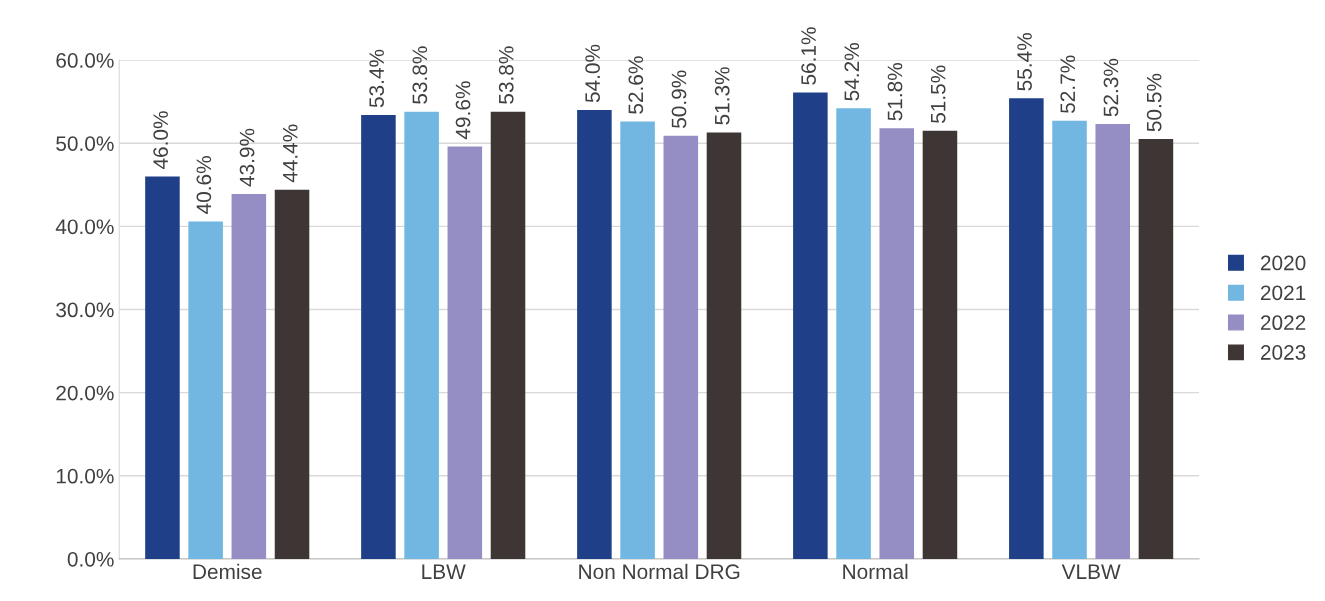 The width and height of the screenshot is (1325, 601). What do you see at coordinates (290, 153) in the screenshot?
I see `data-label: 44.4%` at bounding box center [290, 153].